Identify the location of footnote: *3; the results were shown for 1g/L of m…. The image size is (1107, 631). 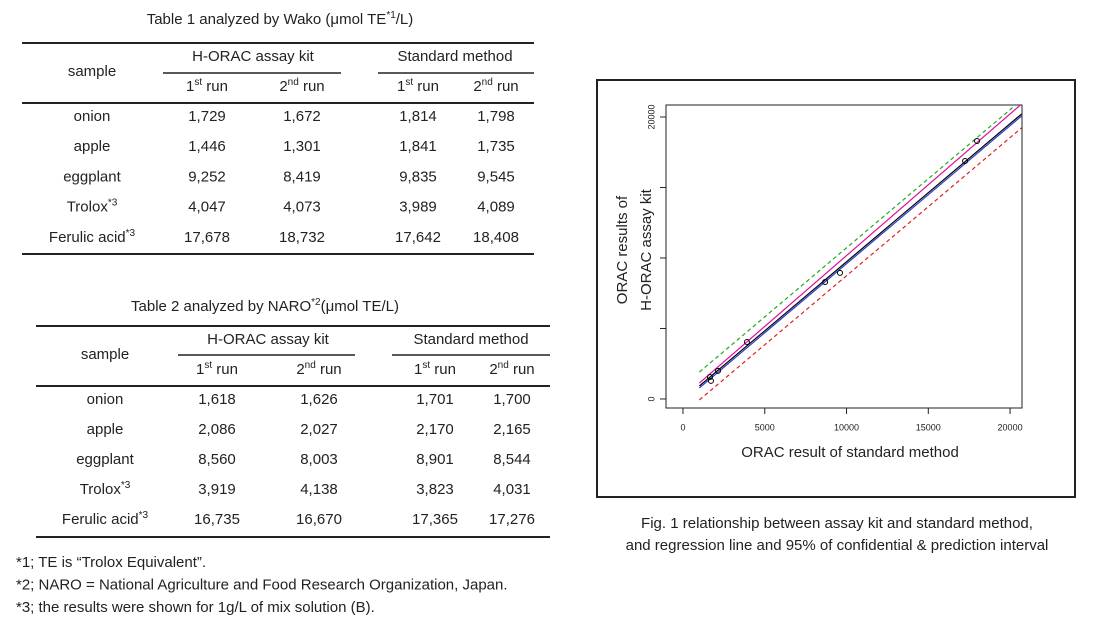
(195, 607).